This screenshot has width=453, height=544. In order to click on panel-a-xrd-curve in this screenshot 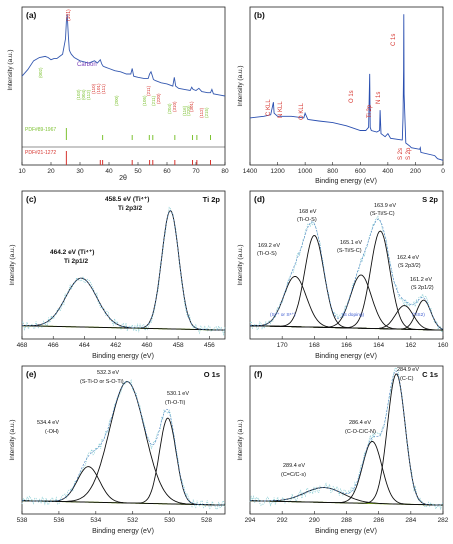, I will do `click(123, 55)`.